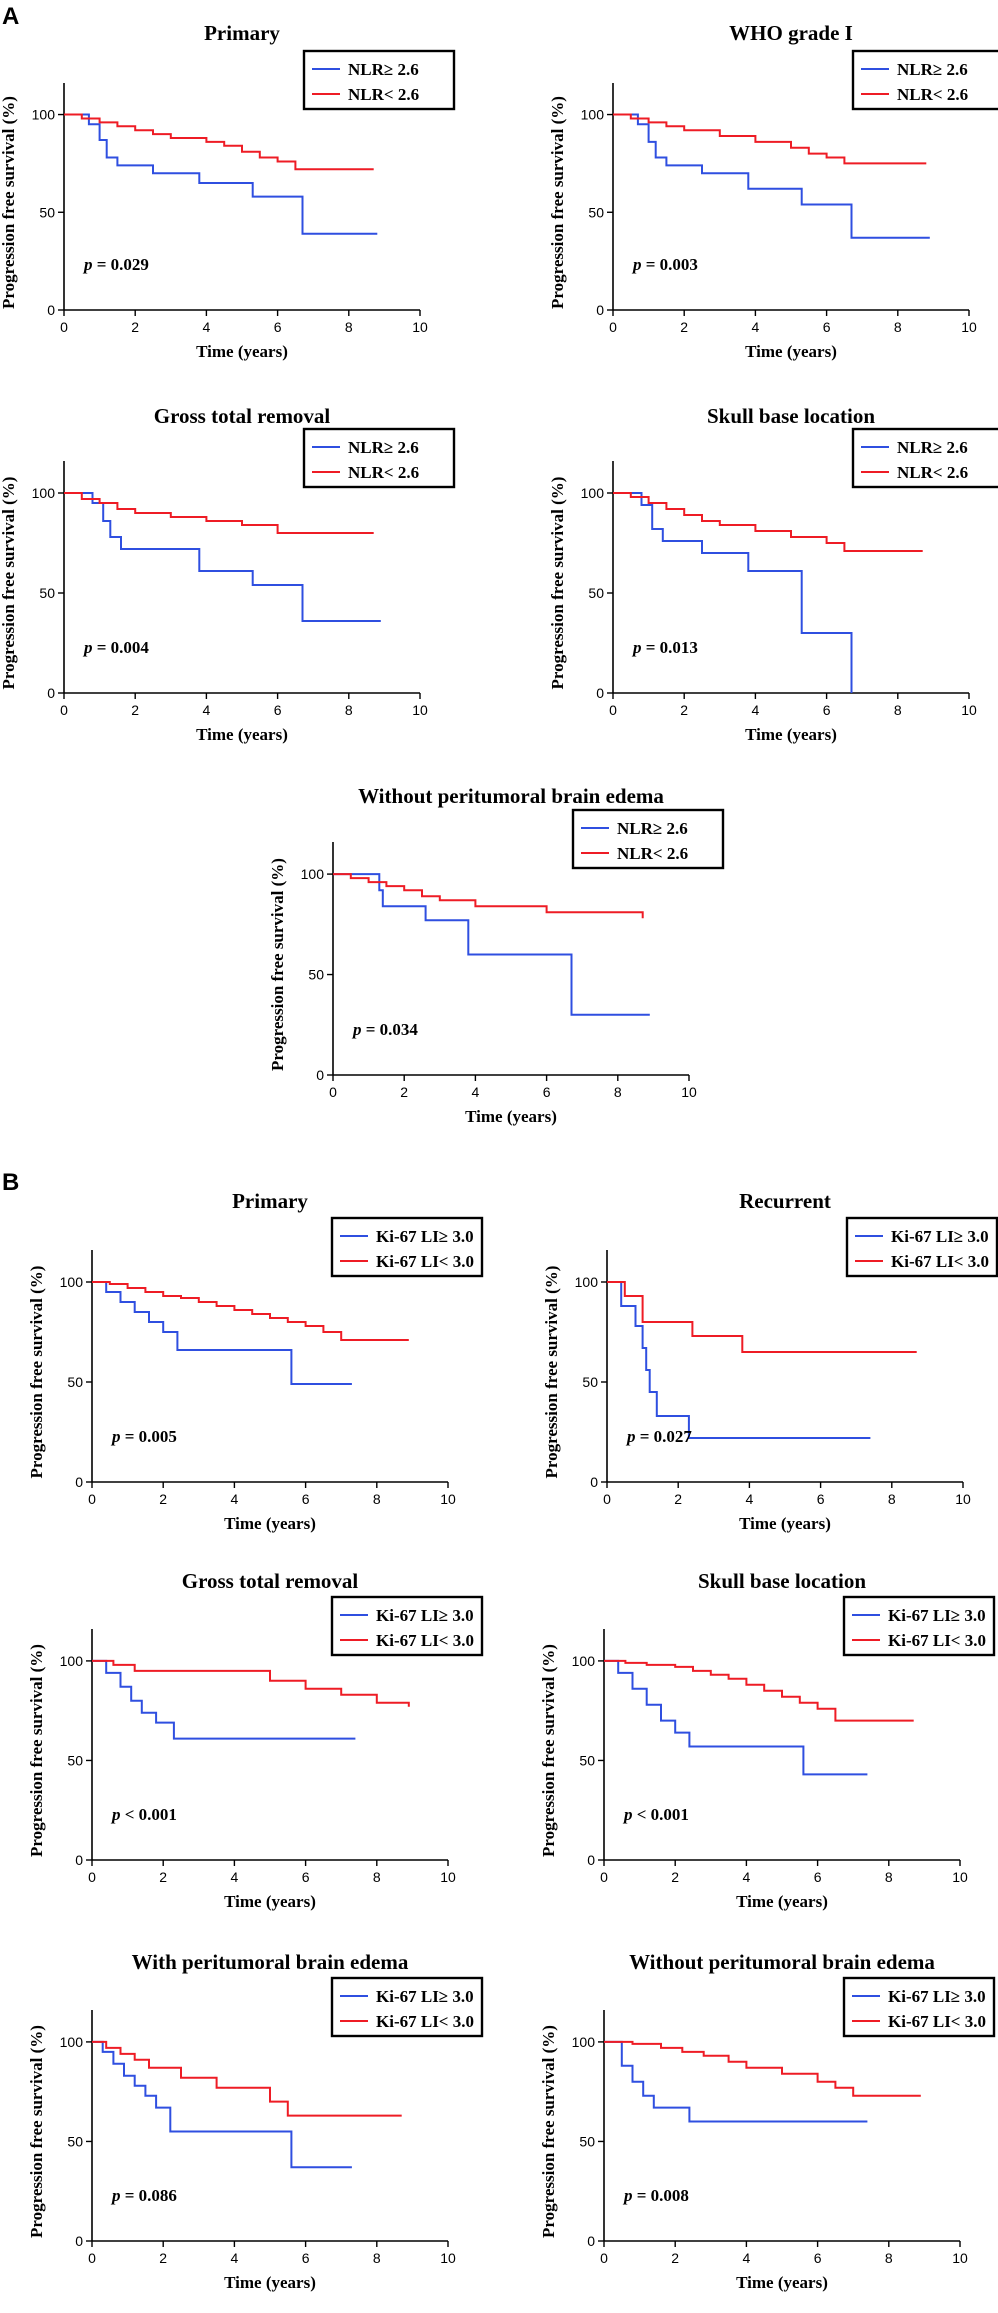  Describe the element at coordinates (115, 264) in the screenshot. I see `p-value-annotation: p = 0.029` at that location.